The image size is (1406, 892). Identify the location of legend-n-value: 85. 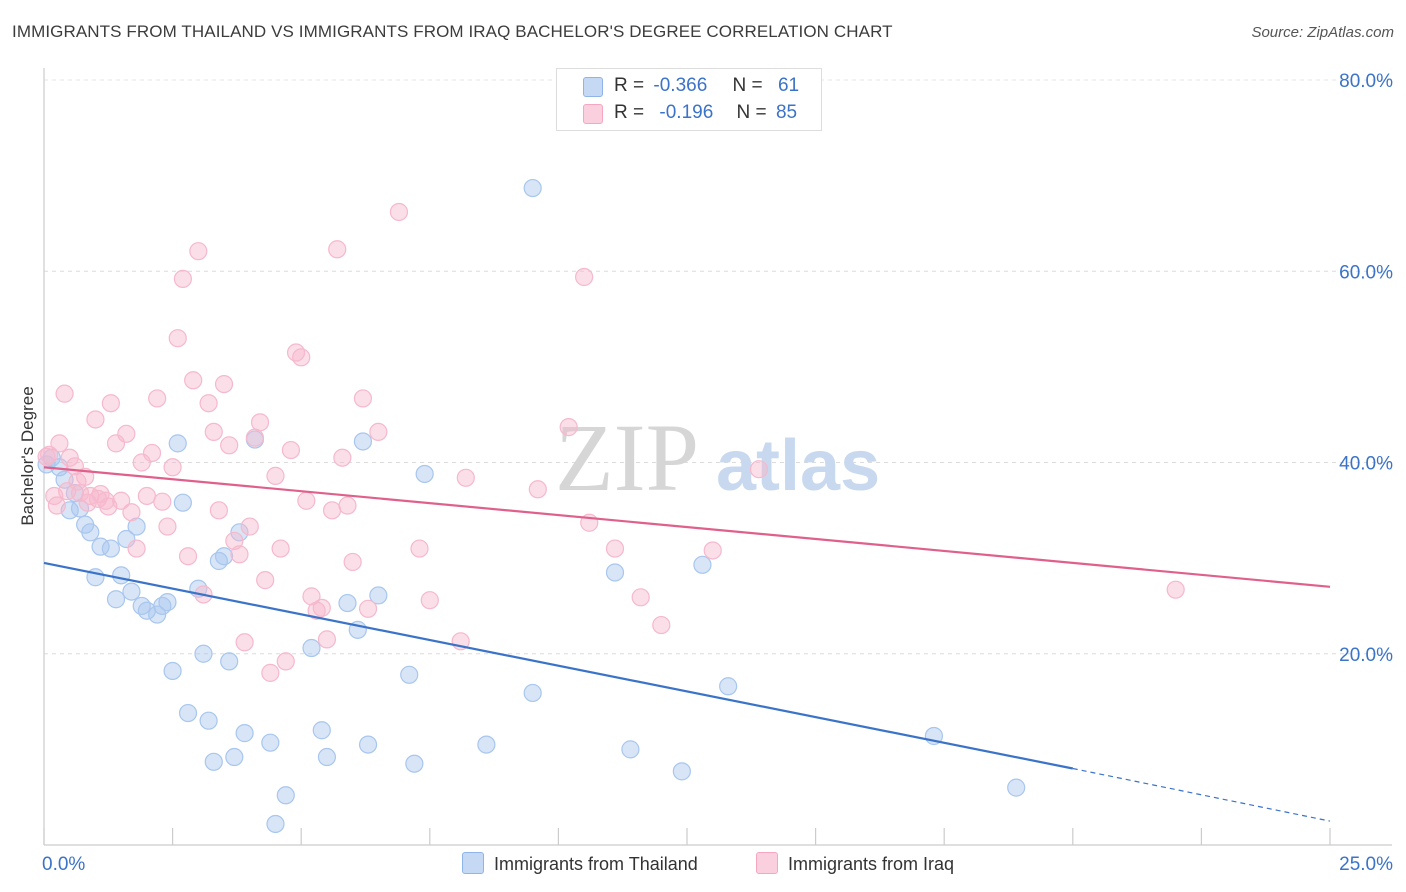
(786, 112).